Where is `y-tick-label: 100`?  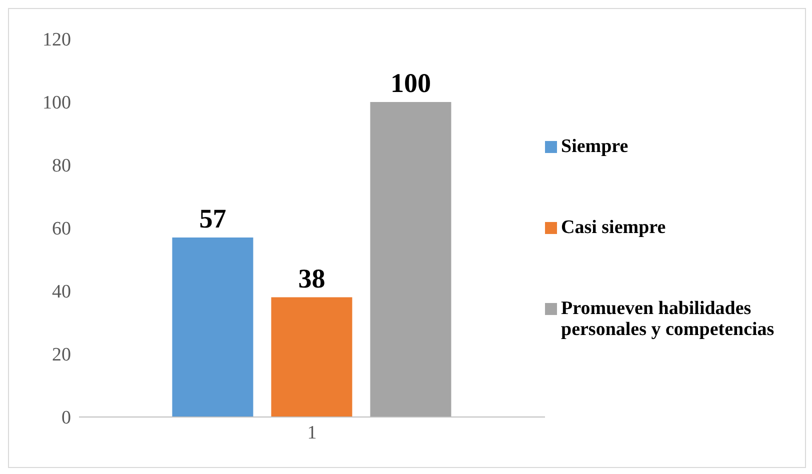
y-tick-label: 100 is located at coordinates (56, 103).